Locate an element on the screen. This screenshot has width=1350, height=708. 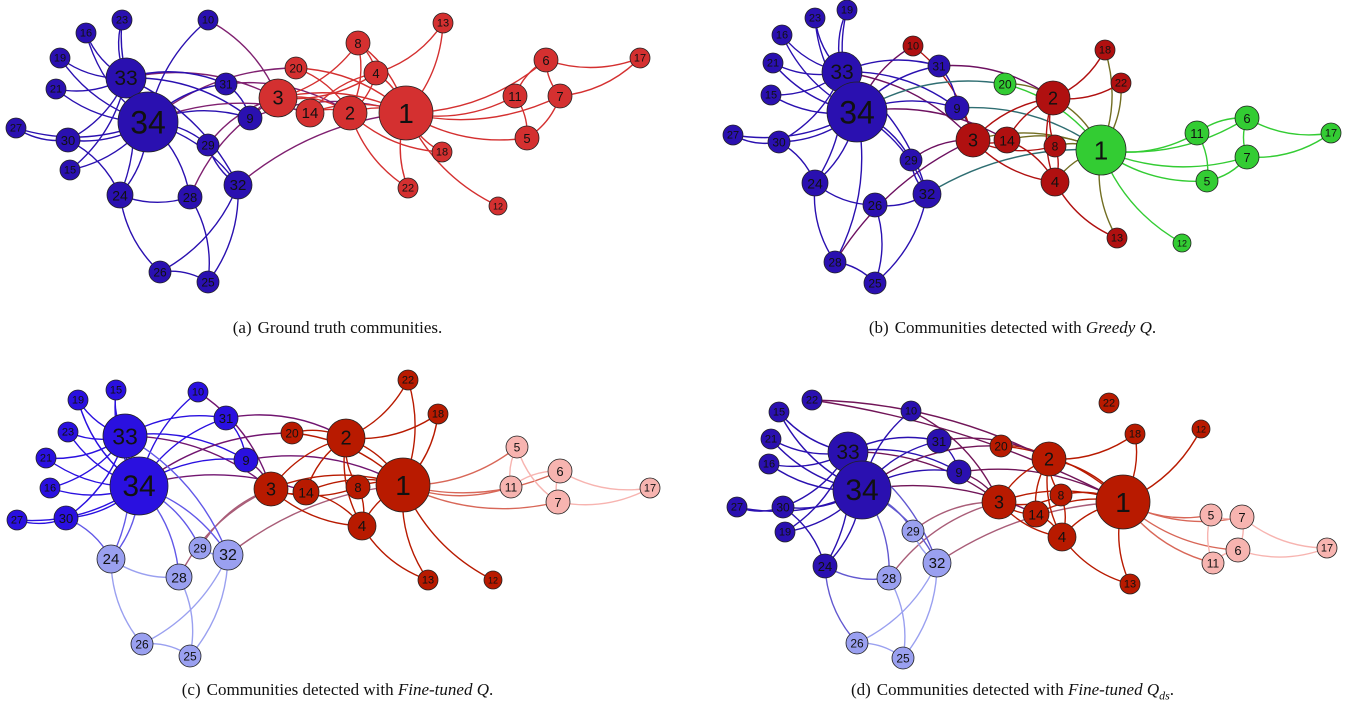
node-label: 25 is located at coordinates (875, 284).